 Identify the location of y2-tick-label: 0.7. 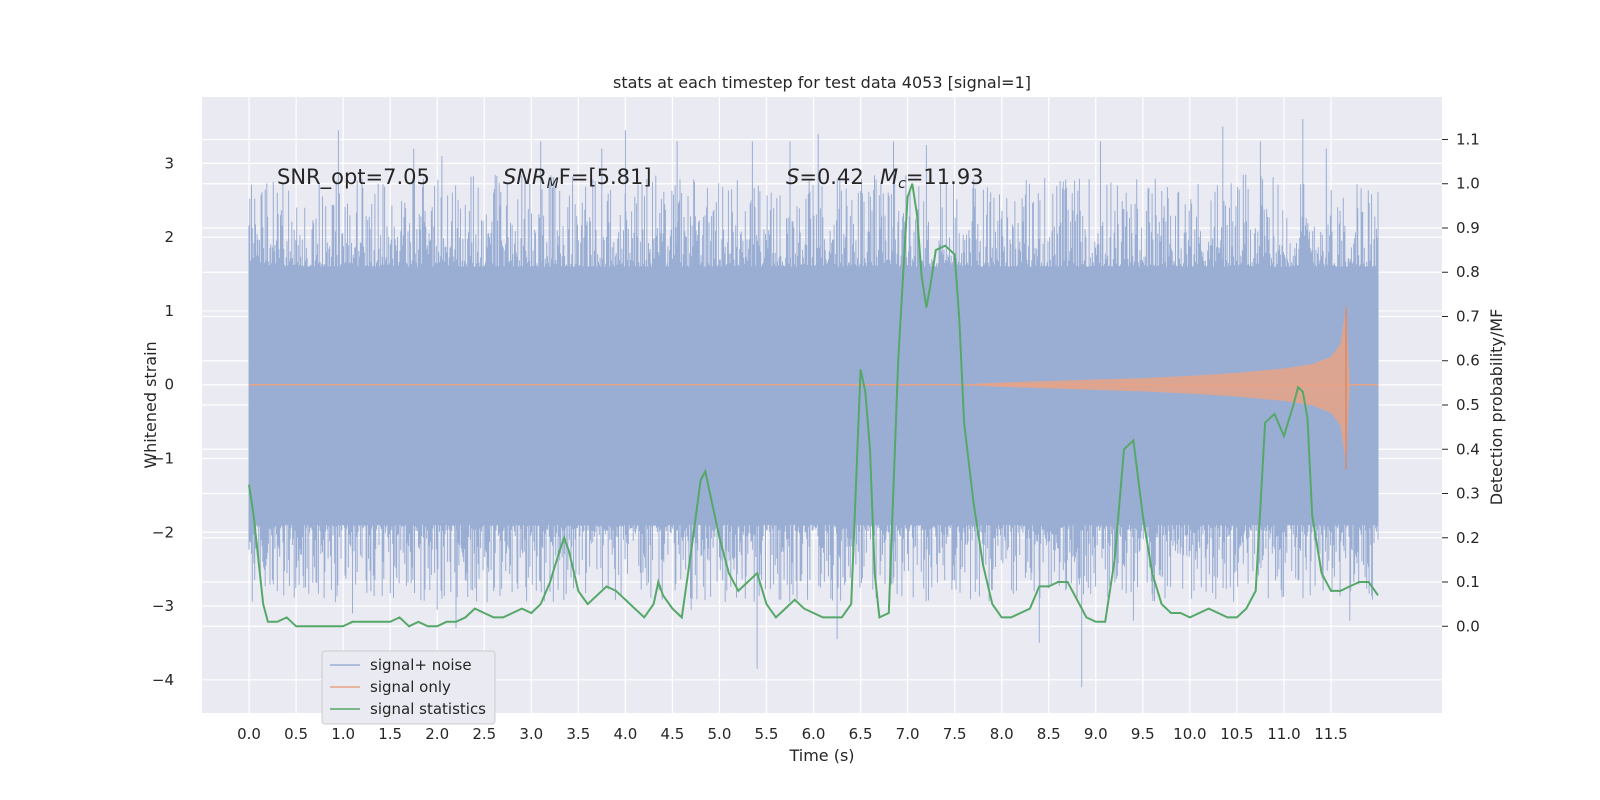
(1468, 316).